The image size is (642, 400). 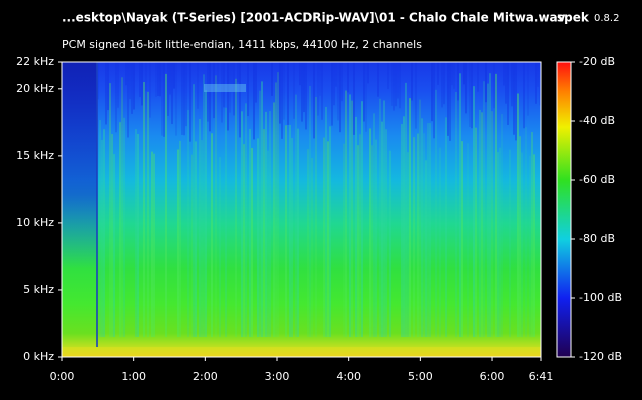 I want to click on colorbar-frame, so click(x=564, y=209).